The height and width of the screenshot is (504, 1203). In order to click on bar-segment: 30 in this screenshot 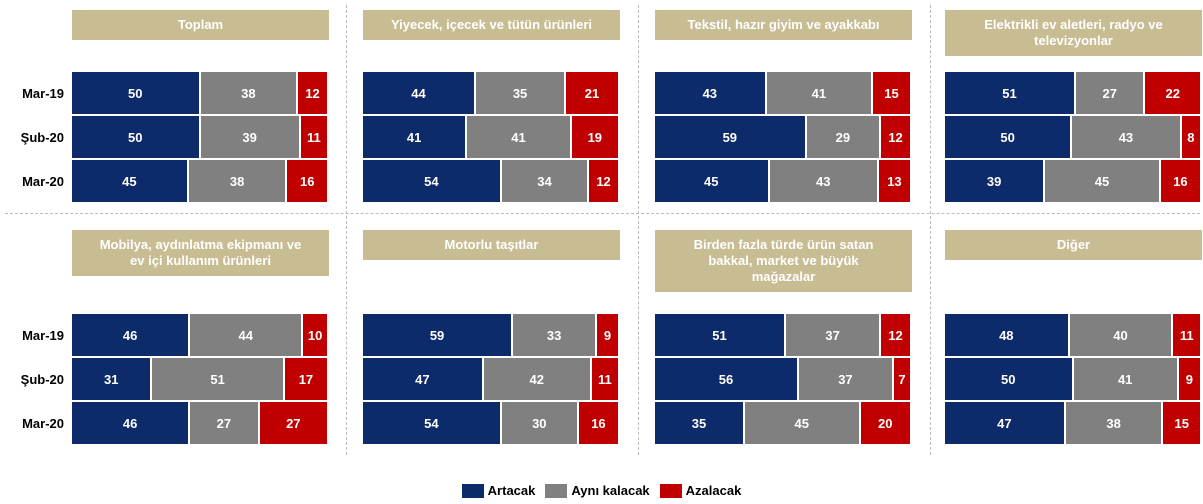, I will do `click(540, 423)`.